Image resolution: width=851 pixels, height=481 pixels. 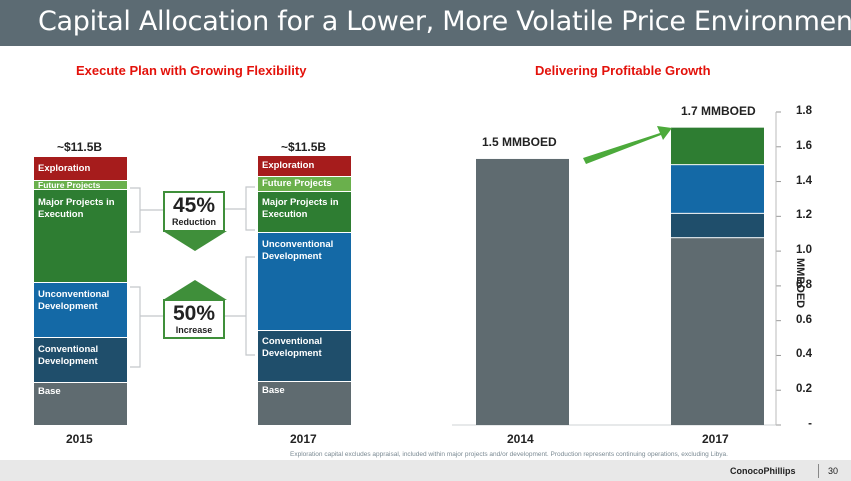 What do you see at coordinates (718, 110) in the screenshot?
I see `production-bar-label: 1.7 MMBOED` at bounding box center [718, 110].